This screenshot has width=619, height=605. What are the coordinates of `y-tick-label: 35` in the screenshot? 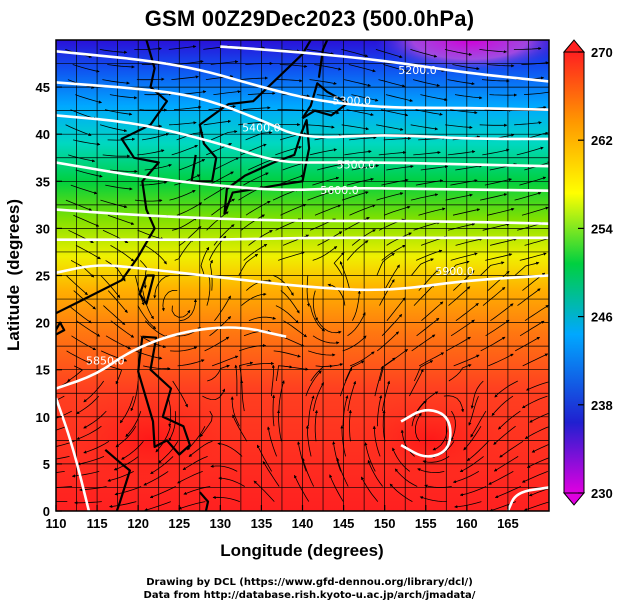 It's located at (43, 181).